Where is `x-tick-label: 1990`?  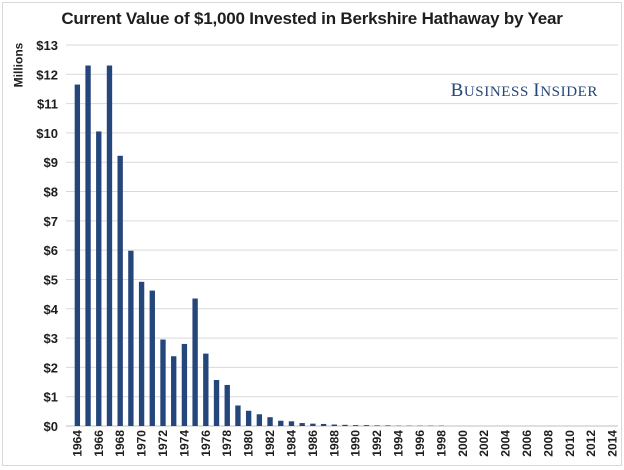
x-tick-label: 1990 is located at coordinates (356, 443).